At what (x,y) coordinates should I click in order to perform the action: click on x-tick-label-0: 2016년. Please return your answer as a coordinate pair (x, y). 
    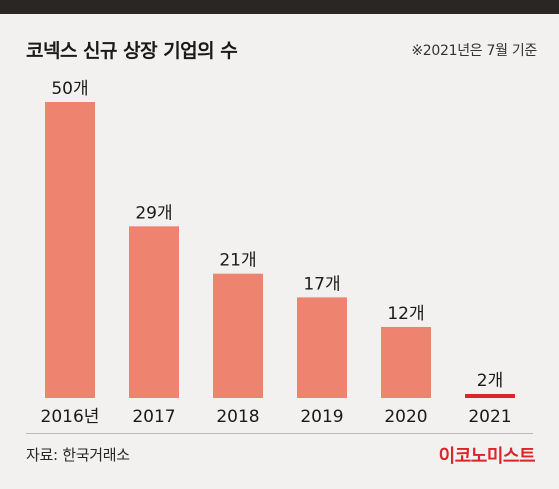
    Looking at the image, I should click on (70, 417).